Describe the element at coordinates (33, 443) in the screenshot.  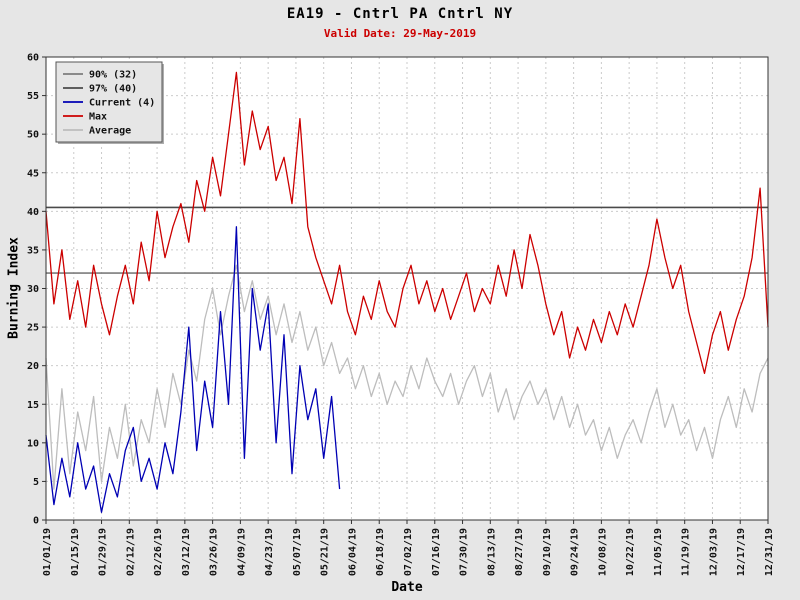
I see `y-tick-label: 10` at that location.